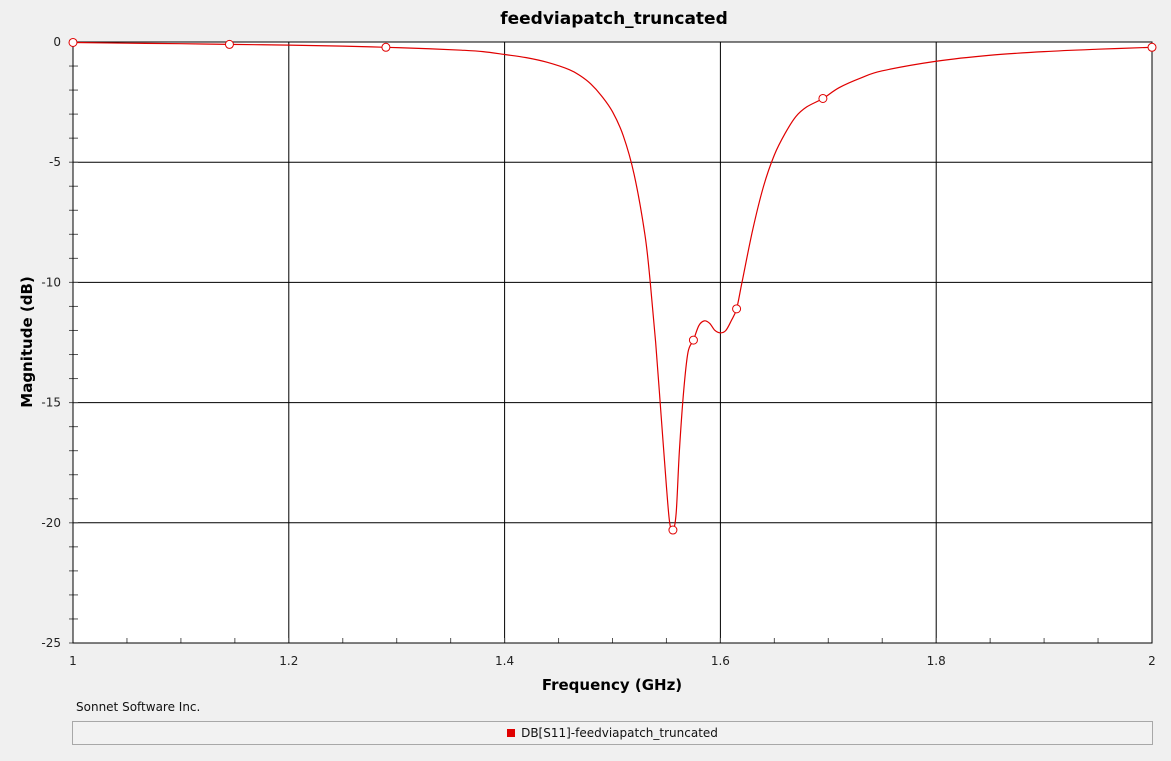 This screenshot has height=761, width=1171. Describe the element at coordinates (51, 523) in the screenshot. I see `y-tick-label: -20` at that location.